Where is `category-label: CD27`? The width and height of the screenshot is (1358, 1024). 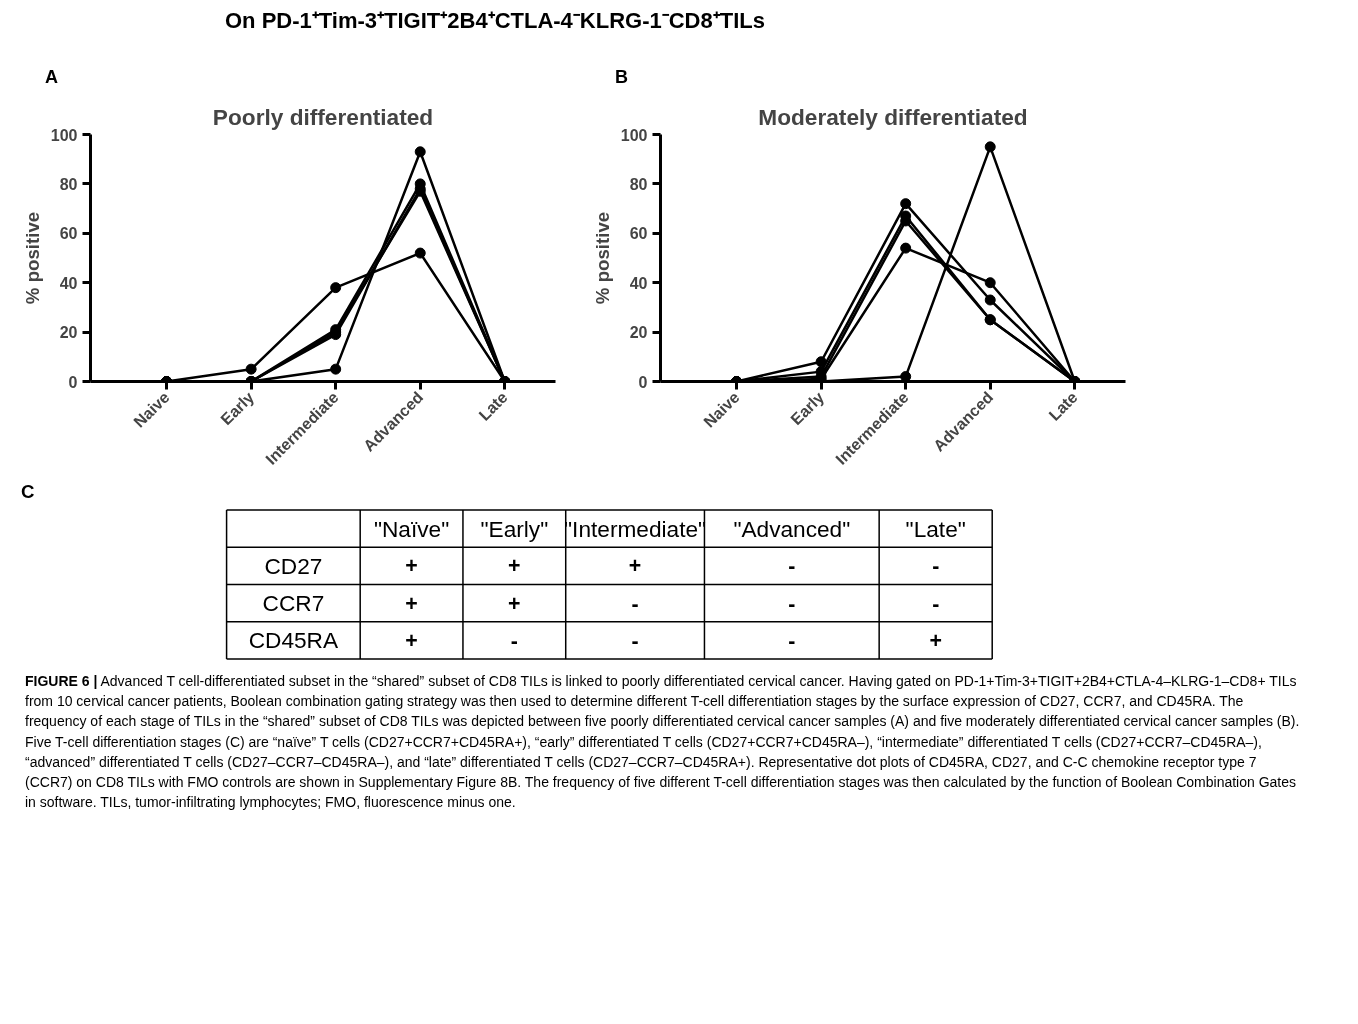 category-label: CD27 is located at coordinates (293, 565).